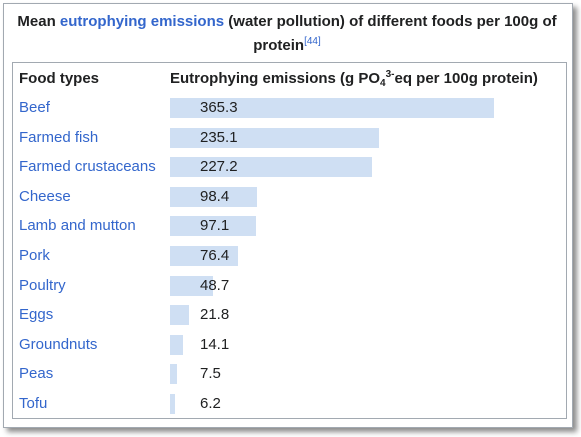 The image size is (581, 437). Describe the element at coordinates (219, 137) in the screenshot. I see `emission-value-label: 235.1` at that location.